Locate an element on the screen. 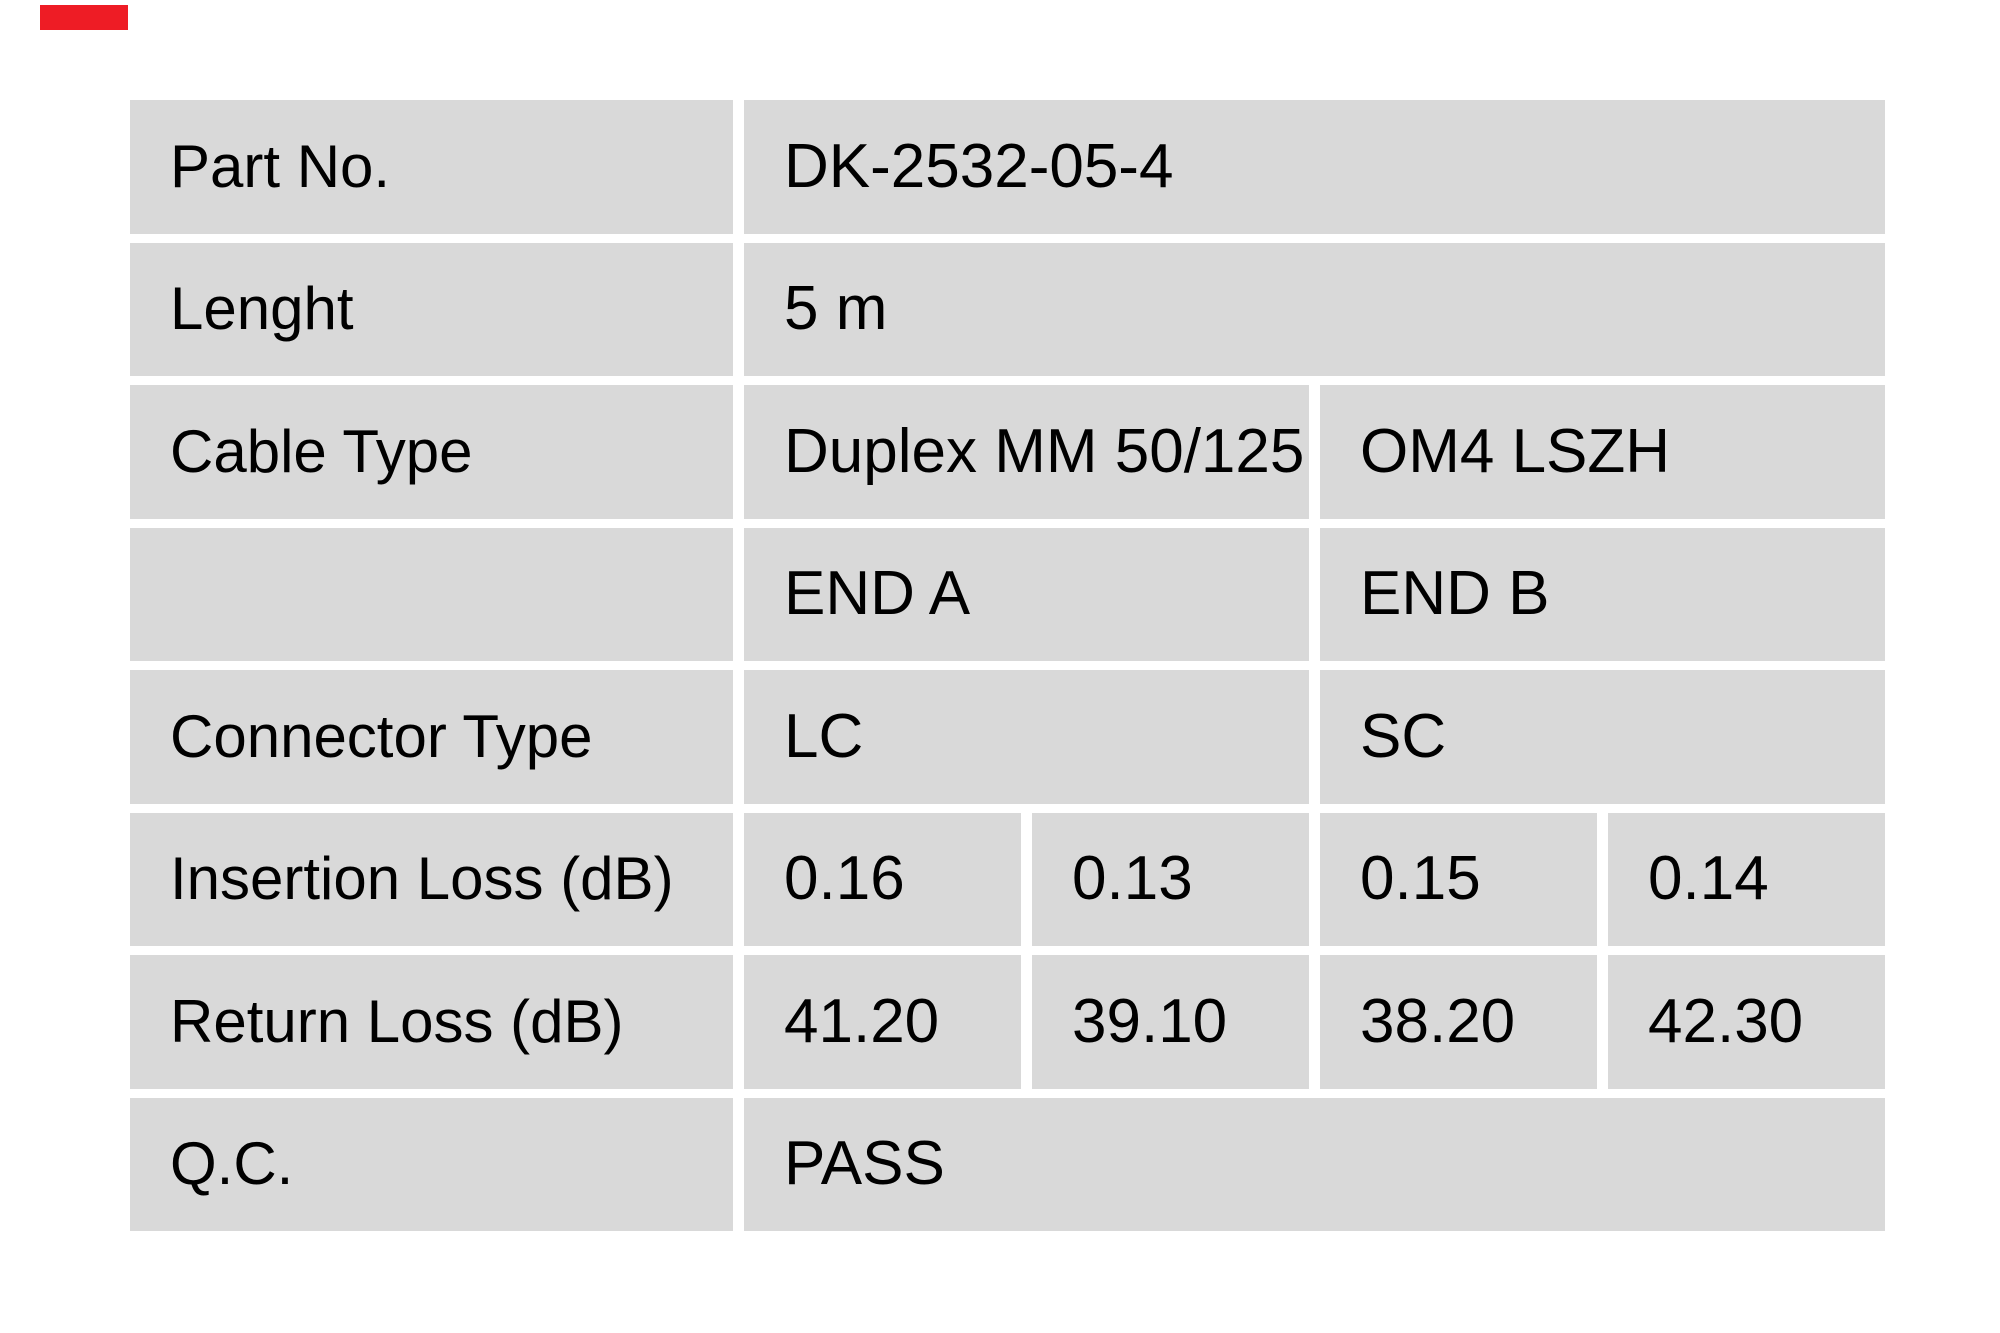 The height and width of the screenshot is (1333, 2000). cell-connector-end-b: SC is located at coordinates (1602, 737).